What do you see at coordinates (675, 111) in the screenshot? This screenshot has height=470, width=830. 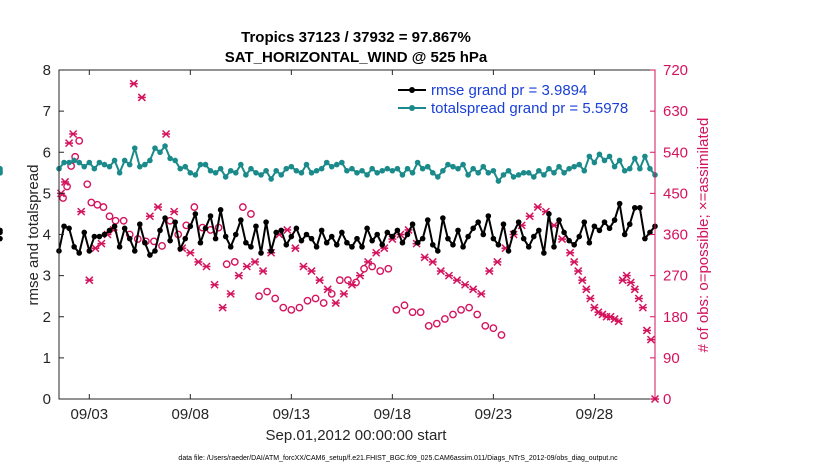 I see `y2-tick-label: 630` at bounding box center [675, 111].